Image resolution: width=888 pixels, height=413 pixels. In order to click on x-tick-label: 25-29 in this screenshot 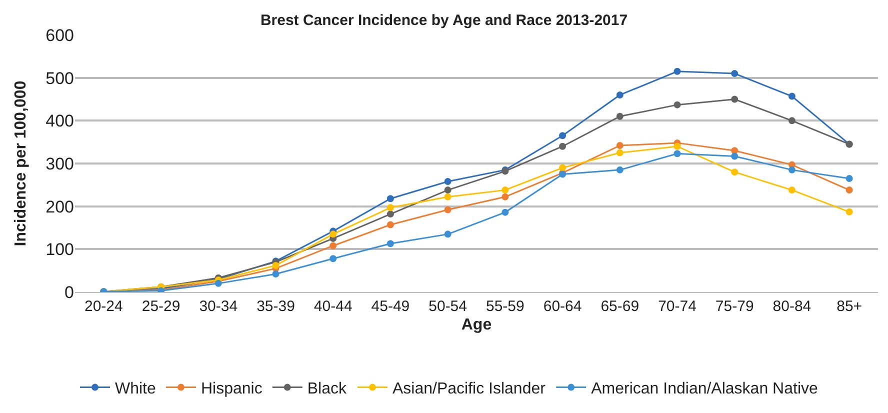, I will do `click(161, 306)`.